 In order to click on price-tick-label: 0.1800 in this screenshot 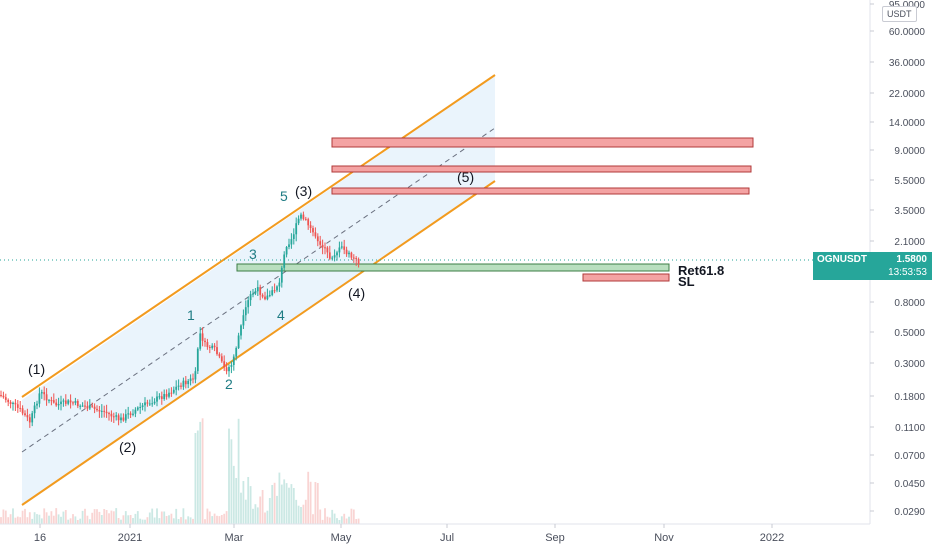, I will do `click(909, 397)`.